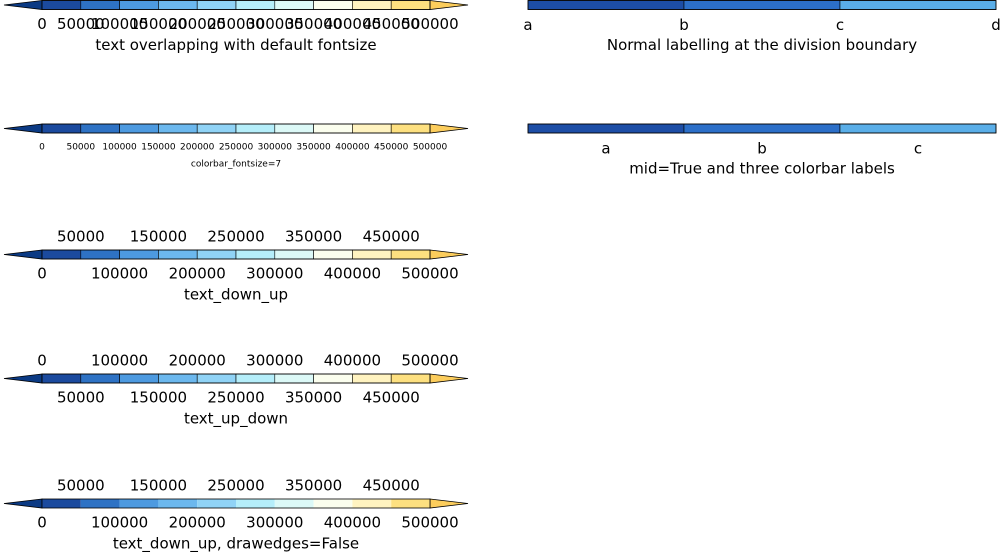 Image resolution: width=1001 pixels, height=554 pixels. I want to click on category-label: a, so click(605, 149).